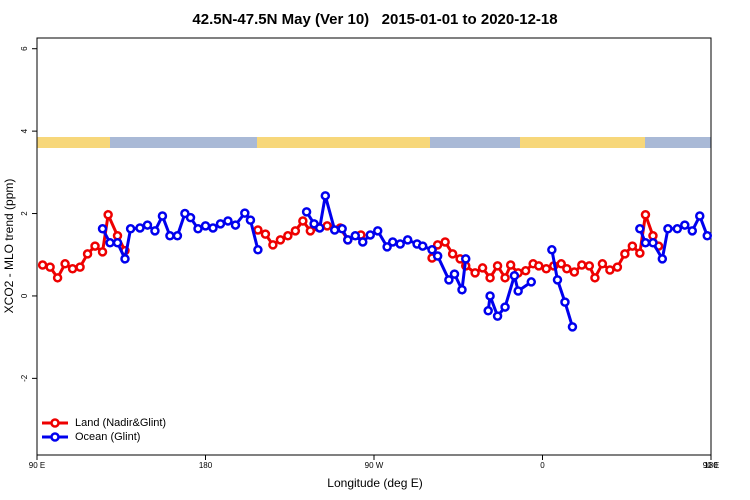  Describe the element at coordinates (562, 288) in the screenshot. I see `series-line` at that location.